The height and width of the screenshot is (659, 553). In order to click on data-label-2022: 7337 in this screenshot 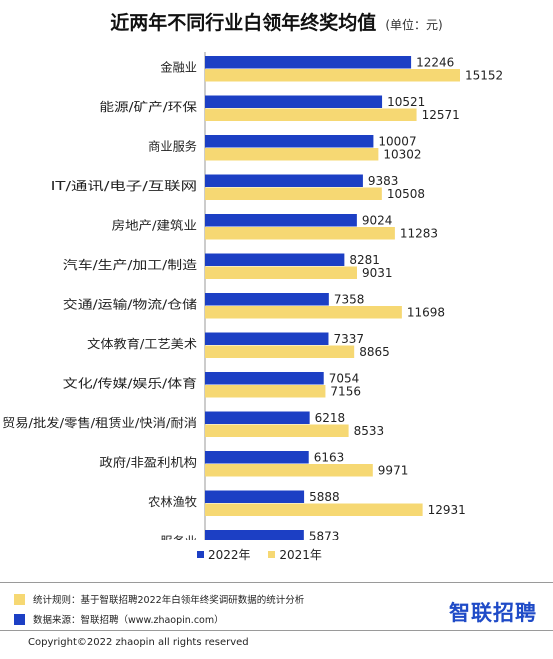, I will do `click(348, 339)`.